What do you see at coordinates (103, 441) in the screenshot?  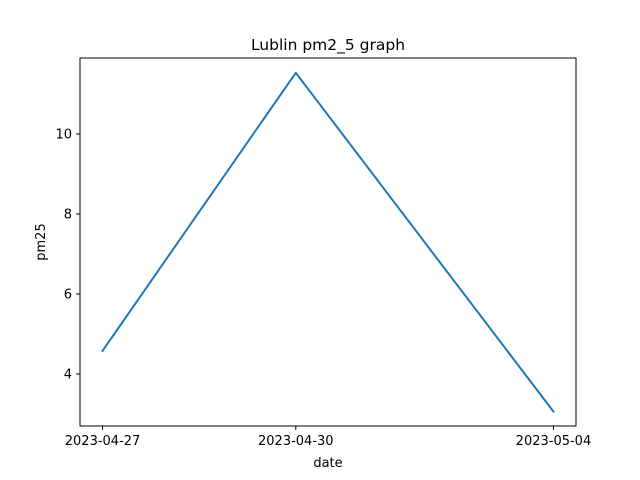 I see `x-tick-label: 2023-04-27` at bounding box center [103, 441].